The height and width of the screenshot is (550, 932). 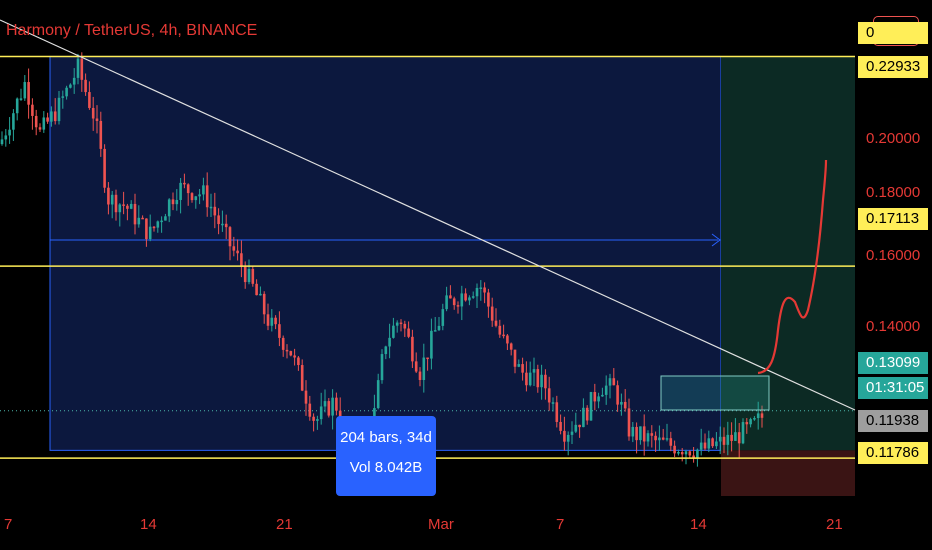 What do you see at coordinates (716, 240) in the screenshot?
I see `range-arrow-head` at bounding box center [716, 240].